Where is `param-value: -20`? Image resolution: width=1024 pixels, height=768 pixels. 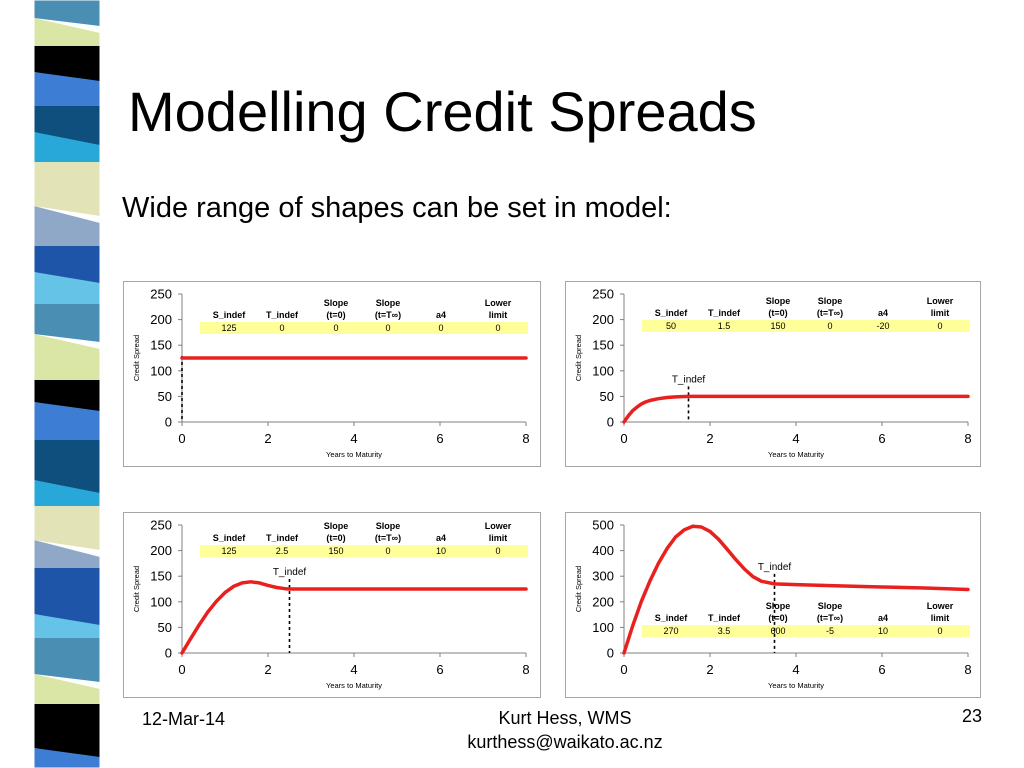 param-value: -20 is located at coordinates (882, 326).